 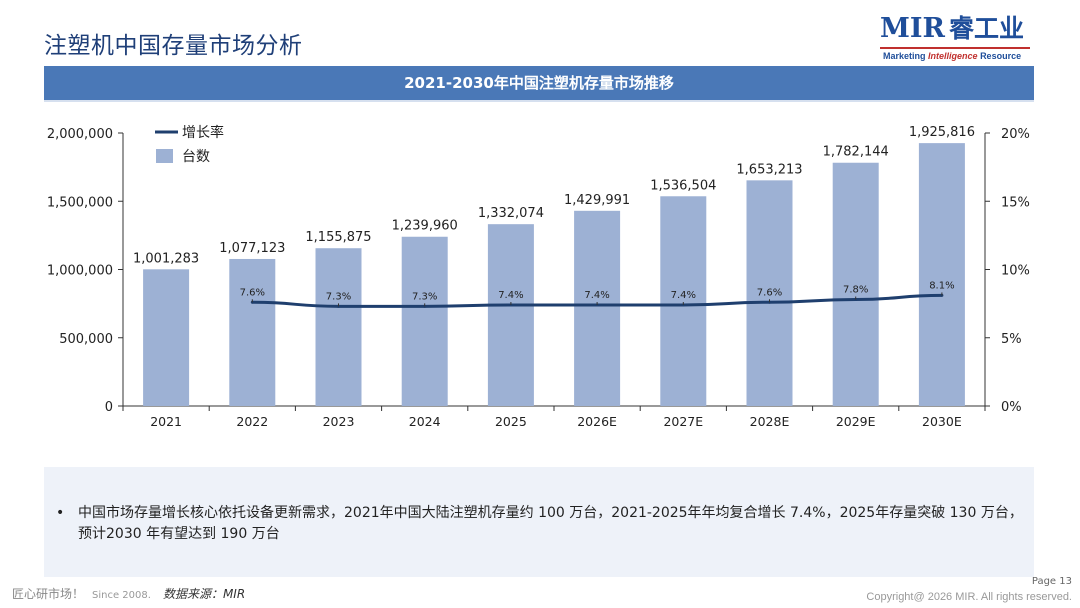 What do you see at coordinates (597, 421) in the screenshot?
I see `x-tick-label: 2026E` at bounding box center [597, 421].